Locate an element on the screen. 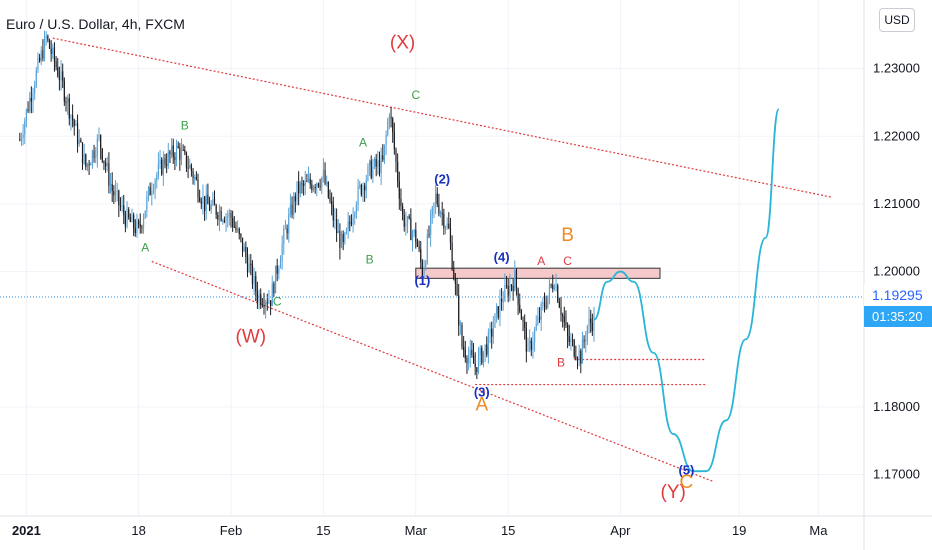 Image resolution: width=932 pixels, height=550 pixels. wave-label: C is located at coordinates (277, 301).